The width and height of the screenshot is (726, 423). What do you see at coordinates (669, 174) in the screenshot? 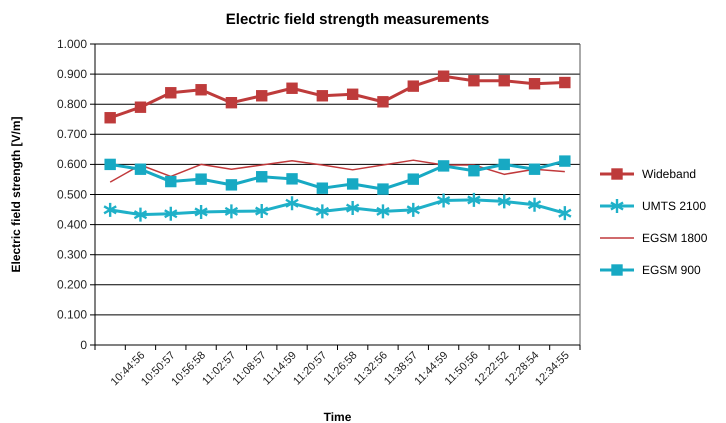
I see `legend-label: Wideband` at bounding box center [669, 174].